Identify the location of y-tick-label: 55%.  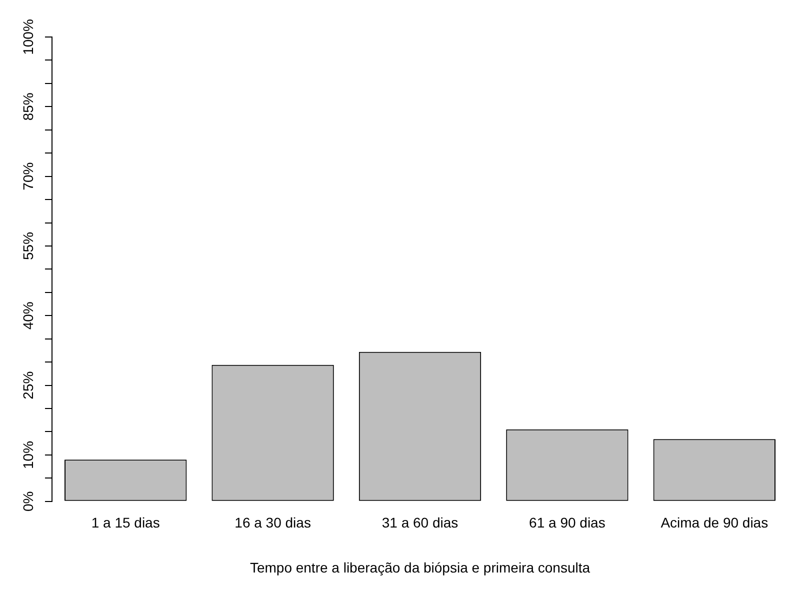
(28, 246).